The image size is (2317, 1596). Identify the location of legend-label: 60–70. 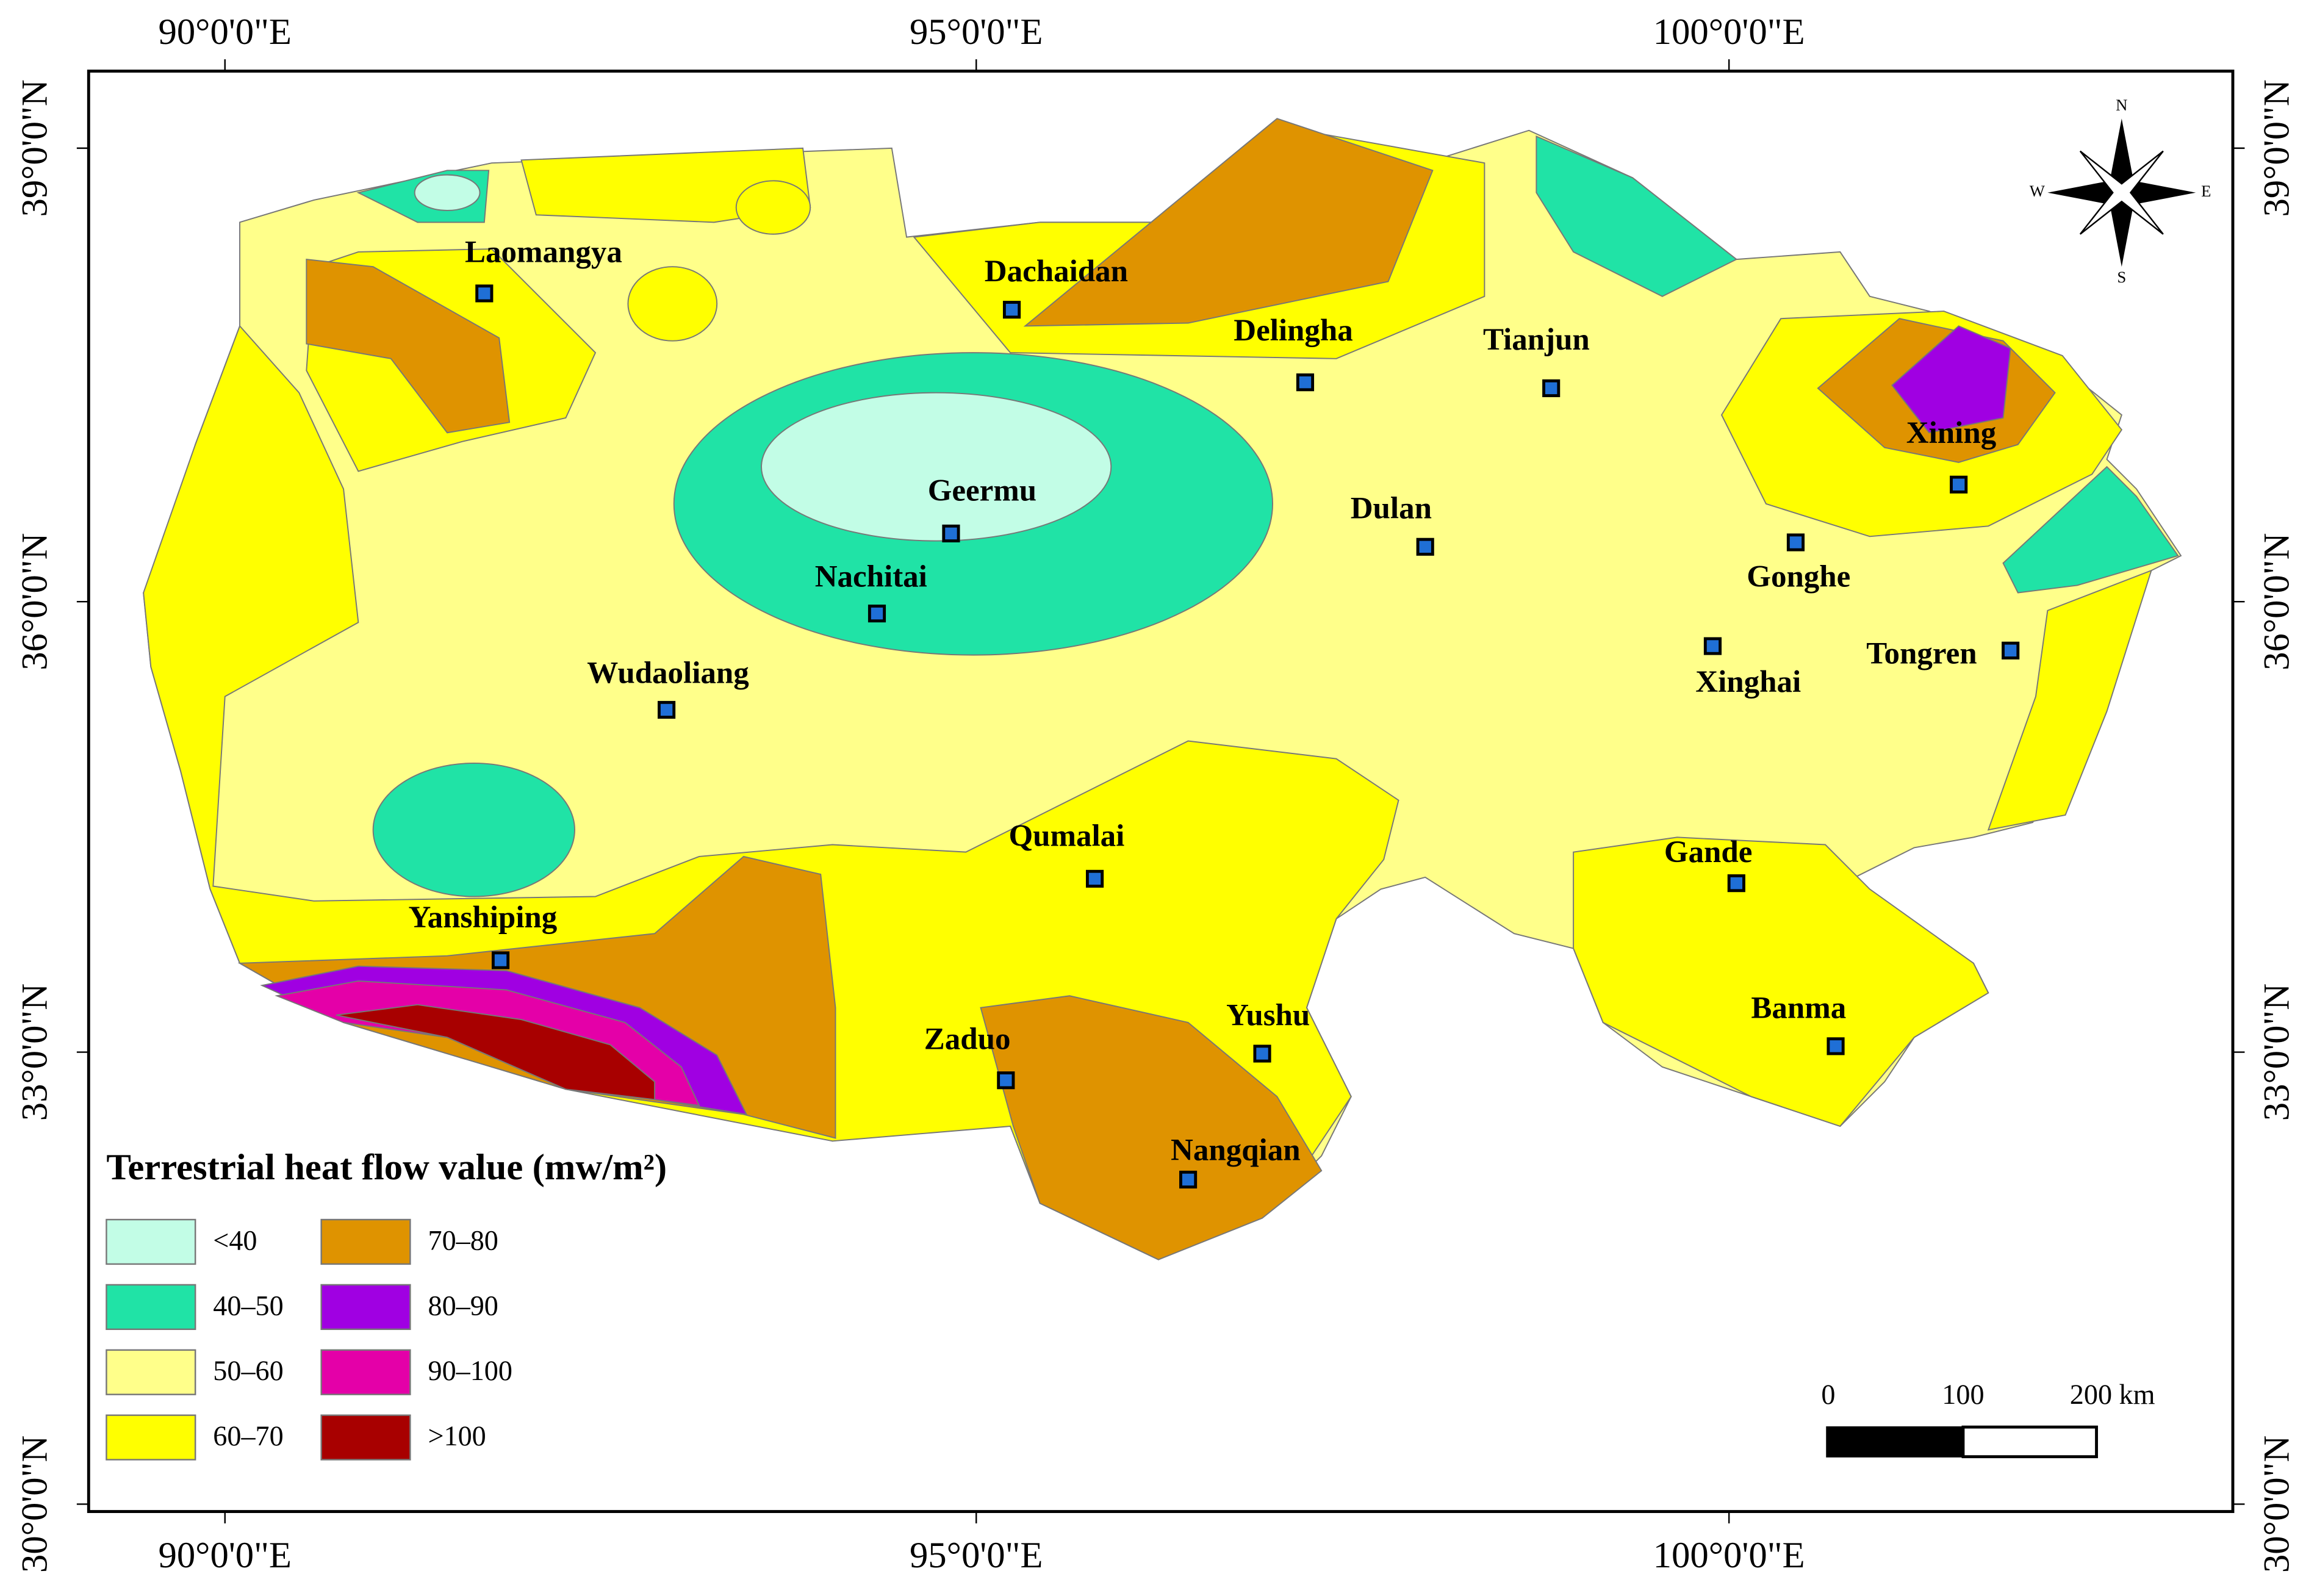
(248, 1436).